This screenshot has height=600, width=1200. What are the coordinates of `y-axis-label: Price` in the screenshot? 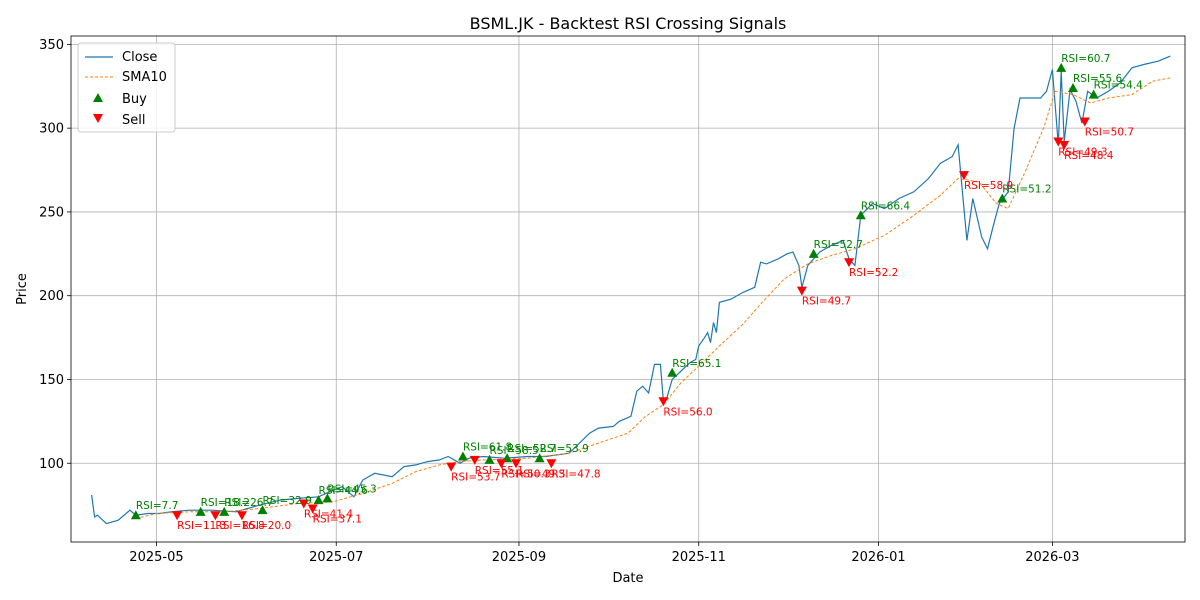 It's located at (22, 289).